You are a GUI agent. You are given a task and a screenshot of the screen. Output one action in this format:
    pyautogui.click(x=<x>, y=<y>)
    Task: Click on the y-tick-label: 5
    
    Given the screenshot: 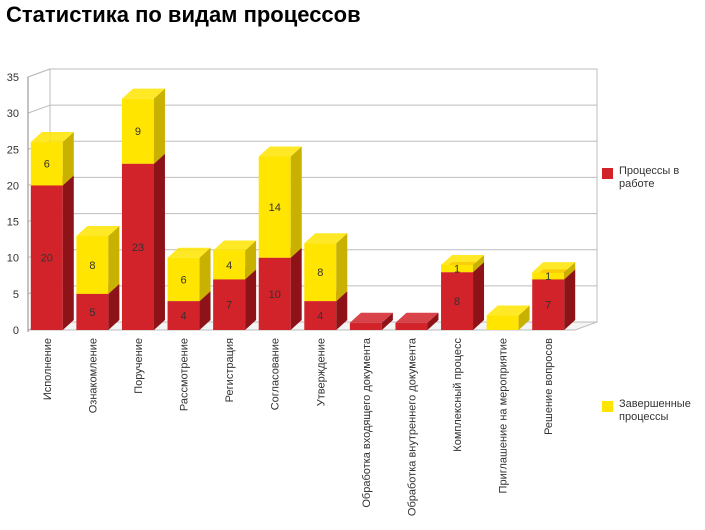 What is the action you would take?
    pyautogui.click(x=16, y=295)
    